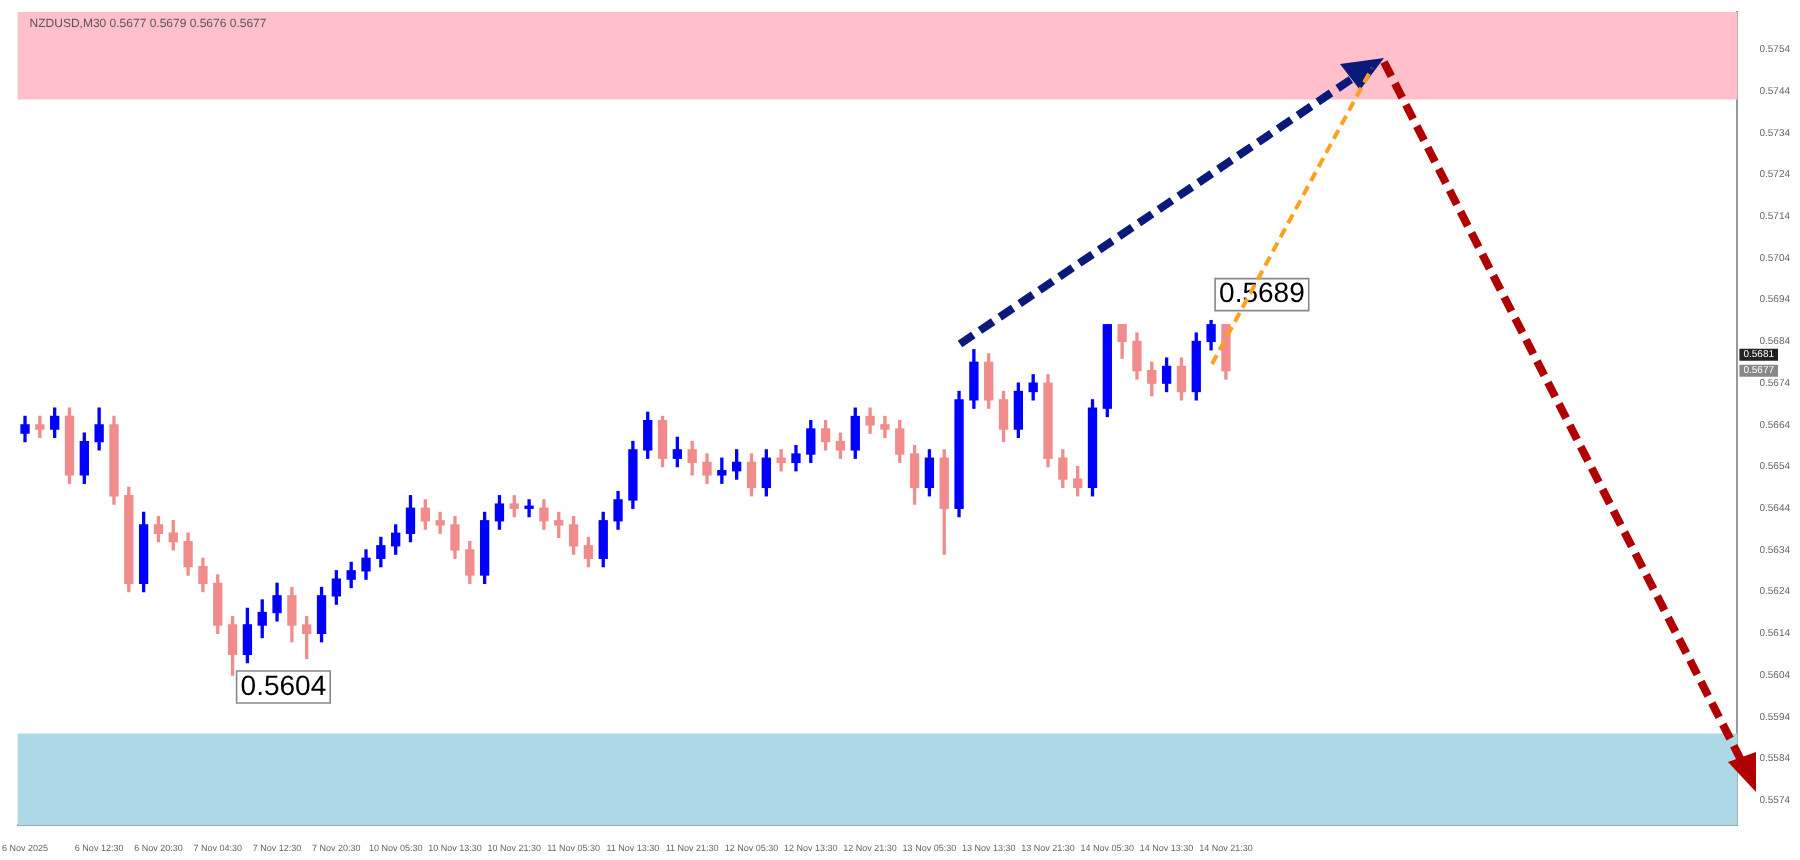 The image size is (1800, 860). What do you see at coordinates (1262, 292) in the screenshot?
I see `annotation: 0.5689` at bounding box center [1262, 292].